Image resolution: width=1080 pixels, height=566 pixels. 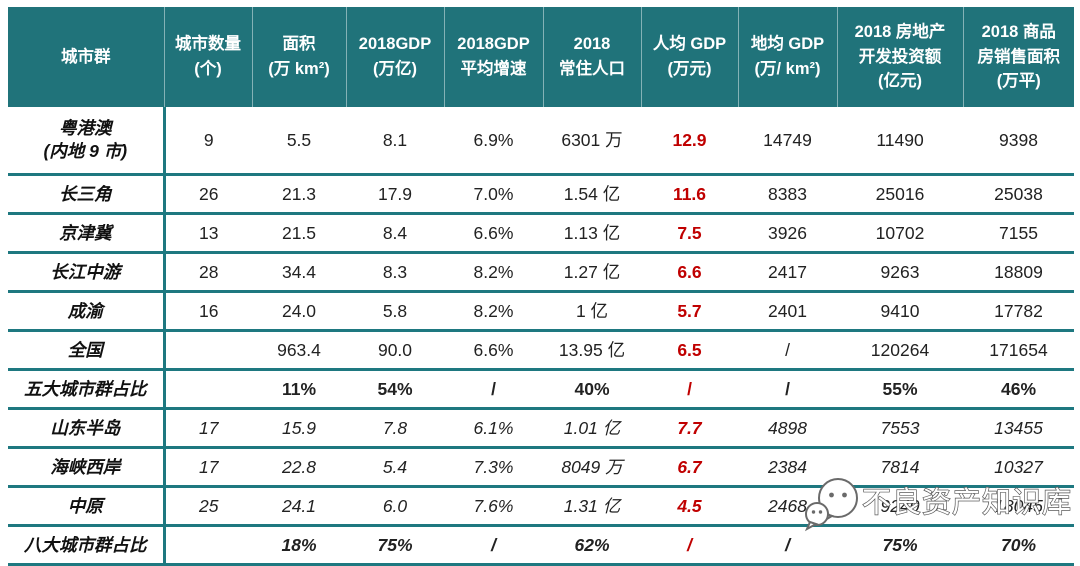 What do you see at coordinates (592, 311) in the screenshot?
I see `cell: 1 亿` at bounding box center [592, 311].